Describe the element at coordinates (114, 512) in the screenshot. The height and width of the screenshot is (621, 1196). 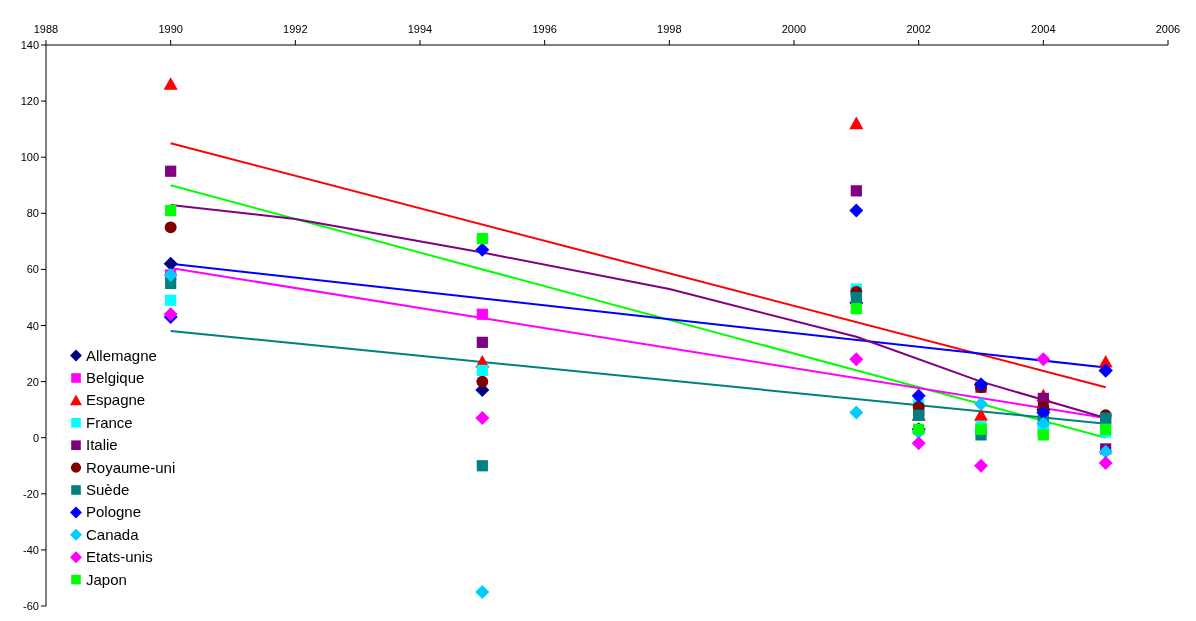
I see `legend-label: Pologne` at that location.